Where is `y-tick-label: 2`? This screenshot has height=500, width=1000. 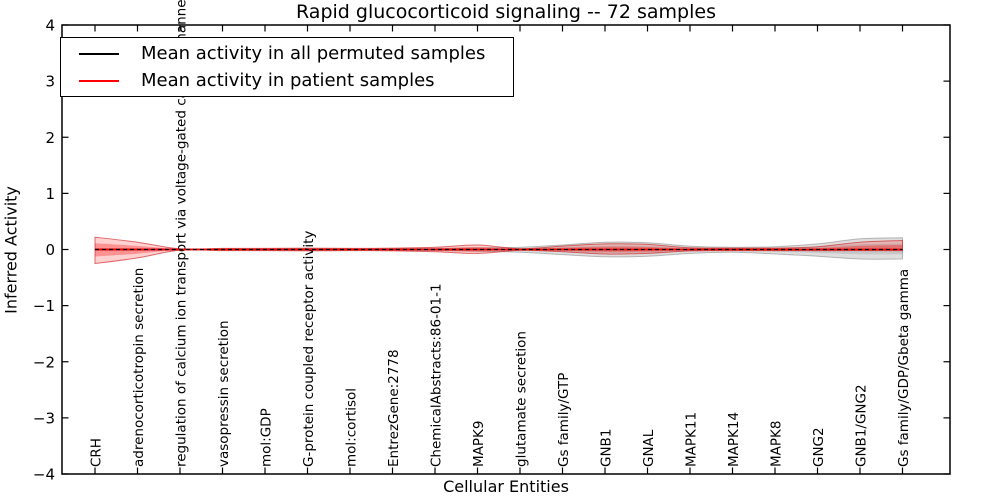 y-tick-label: 2 is located at coordinates (50, 138).